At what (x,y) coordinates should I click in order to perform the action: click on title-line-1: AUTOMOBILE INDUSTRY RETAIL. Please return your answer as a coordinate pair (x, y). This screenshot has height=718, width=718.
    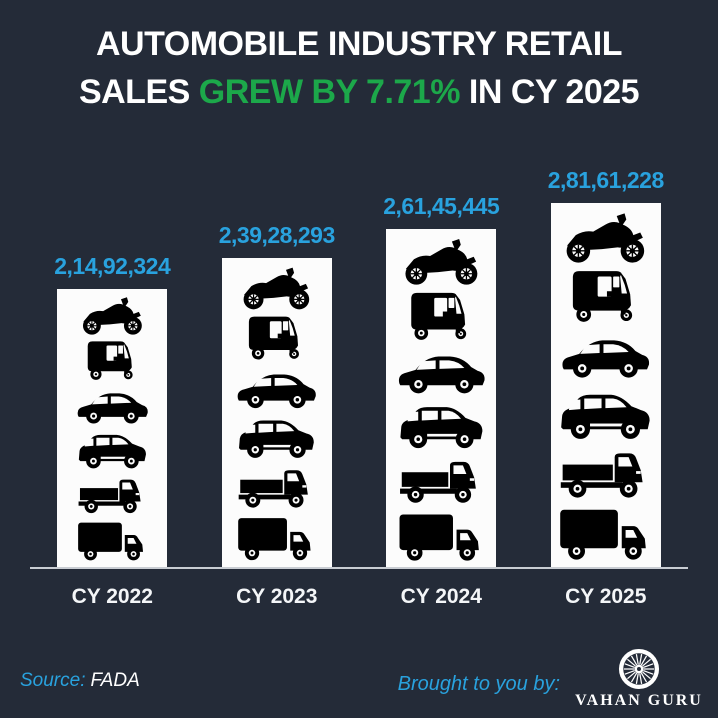
    Looking at the image, I should click on (359, 44).